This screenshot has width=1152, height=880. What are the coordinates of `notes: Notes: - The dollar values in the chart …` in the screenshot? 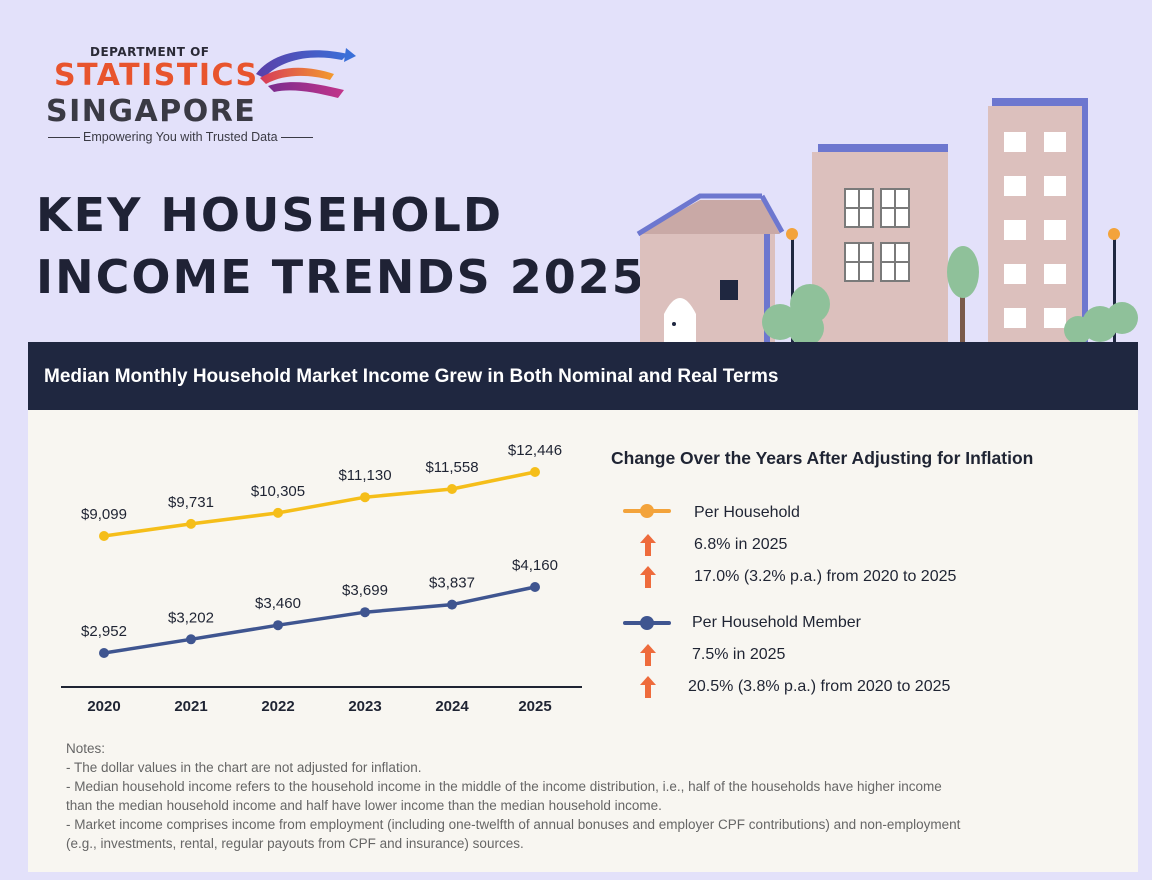 It's located at (586, 796).